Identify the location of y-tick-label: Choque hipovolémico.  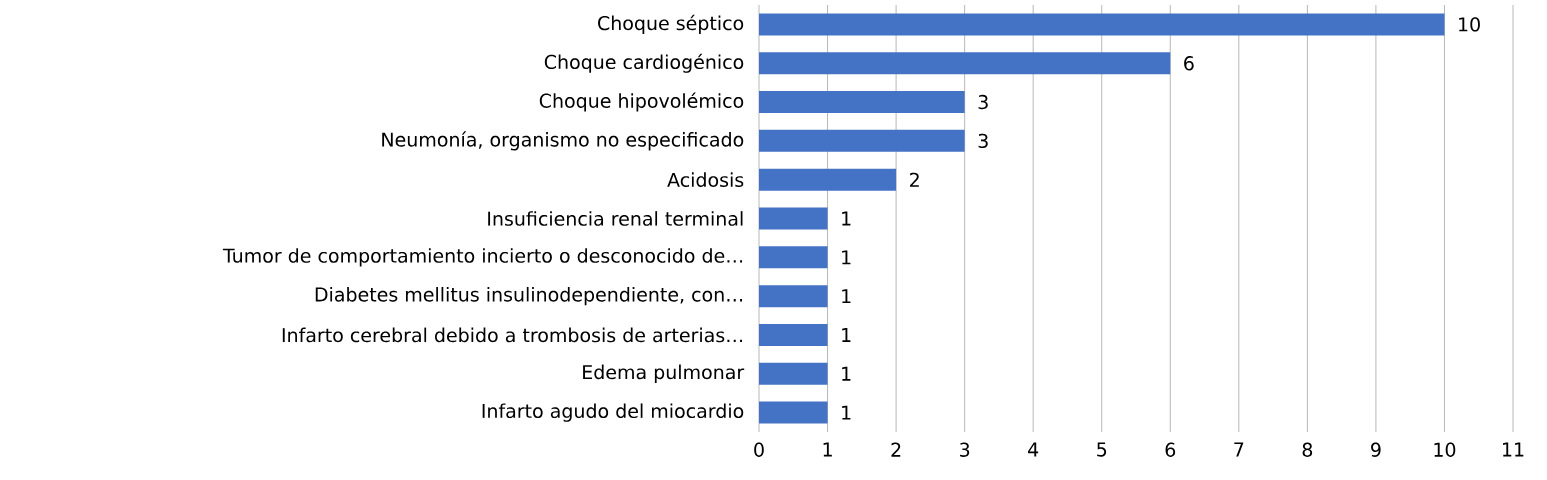
(641, 102).